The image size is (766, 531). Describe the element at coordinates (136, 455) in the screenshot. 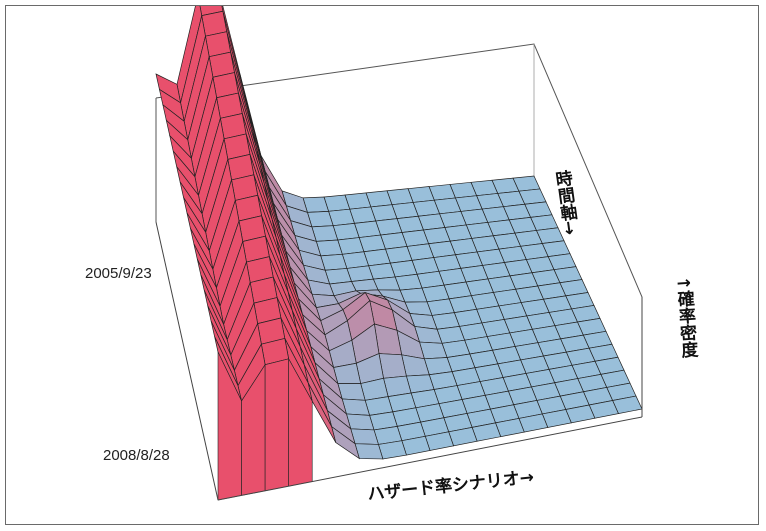

I see `time-label-end: 2008/8/28` at that location.